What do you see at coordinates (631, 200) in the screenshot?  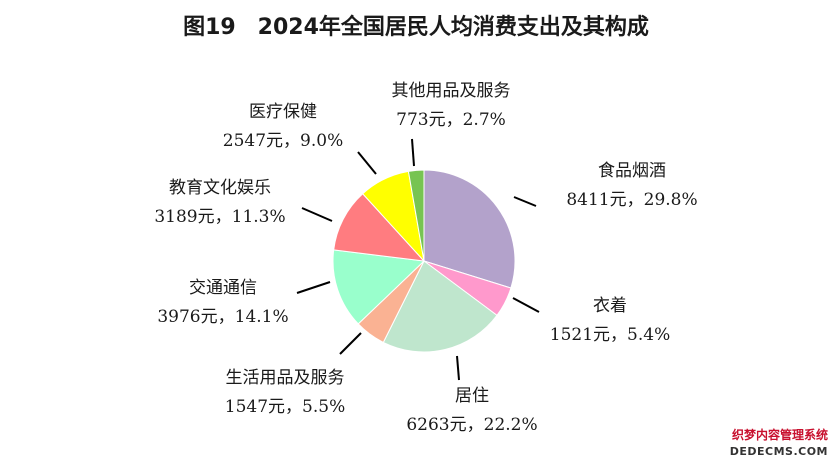 I see `slice-value-label-1: 8411元，29.8%` at bounding box center [631, 200].